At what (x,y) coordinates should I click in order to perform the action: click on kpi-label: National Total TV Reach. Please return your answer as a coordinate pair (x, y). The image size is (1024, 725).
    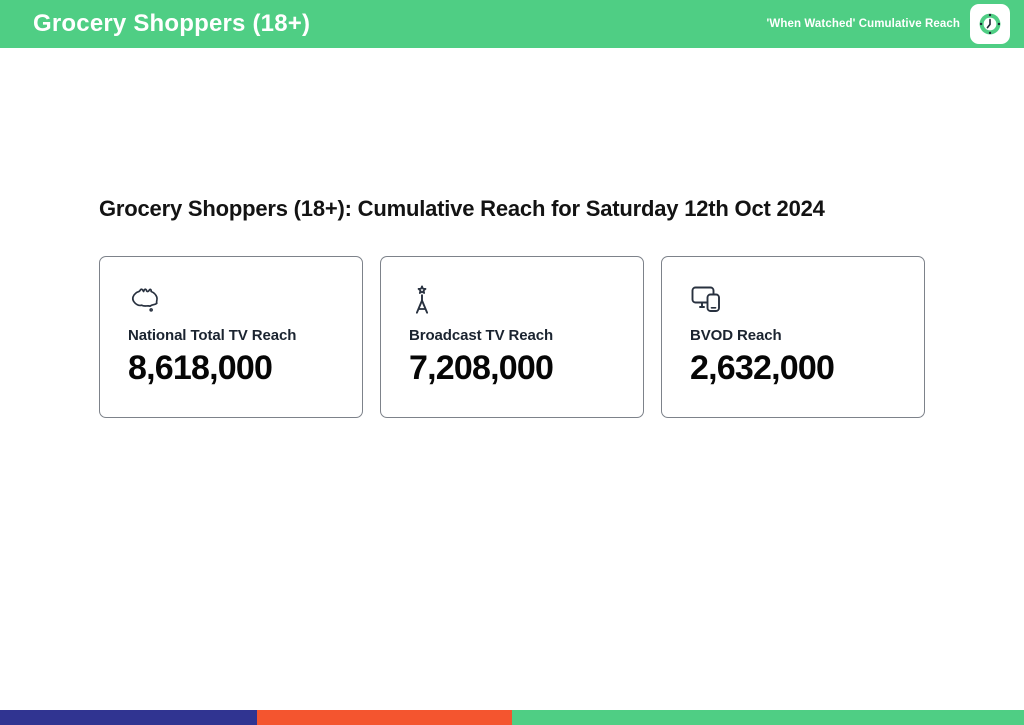
    Looking at the image, I should click on (212, 335).